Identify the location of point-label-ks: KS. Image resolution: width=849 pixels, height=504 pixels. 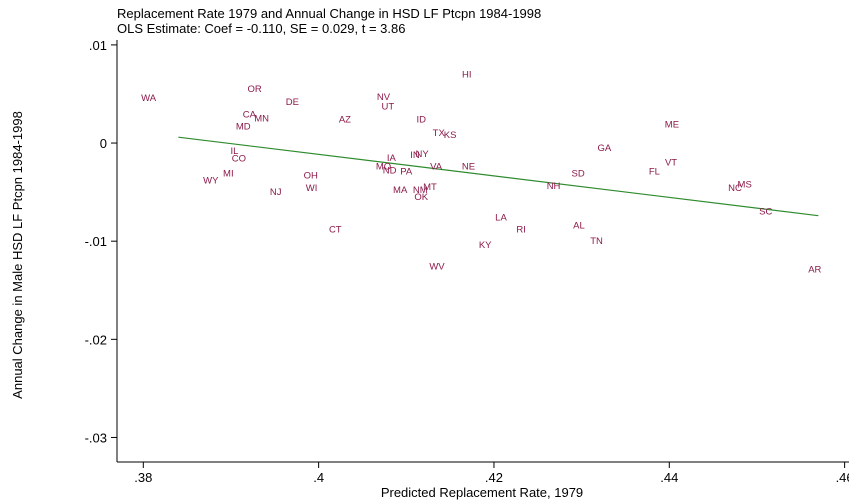
(450, 135).